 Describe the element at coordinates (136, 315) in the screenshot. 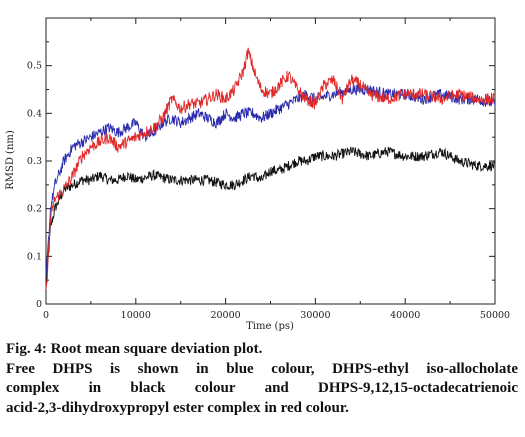

I see `x-tick-label: 10000` at that location.